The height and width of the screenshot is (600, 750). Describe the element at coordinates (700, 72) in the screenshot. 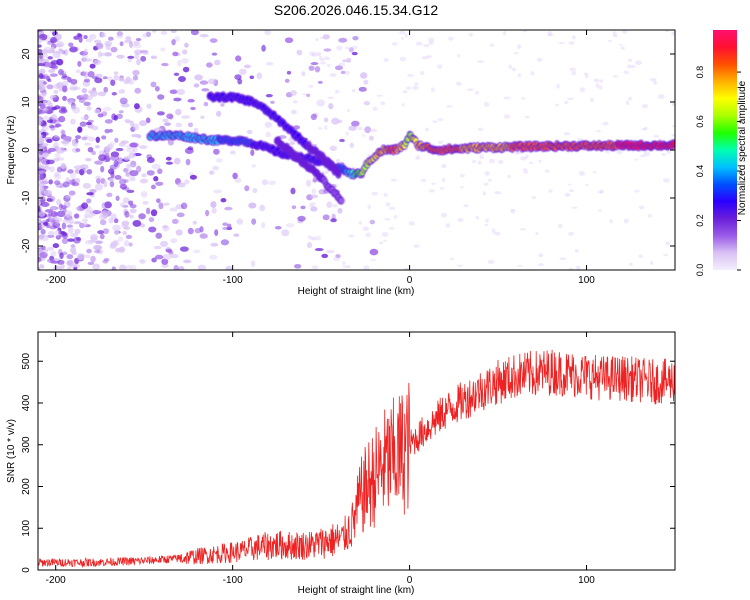

I see `colorbar-tick-label: 0.8` at that location.